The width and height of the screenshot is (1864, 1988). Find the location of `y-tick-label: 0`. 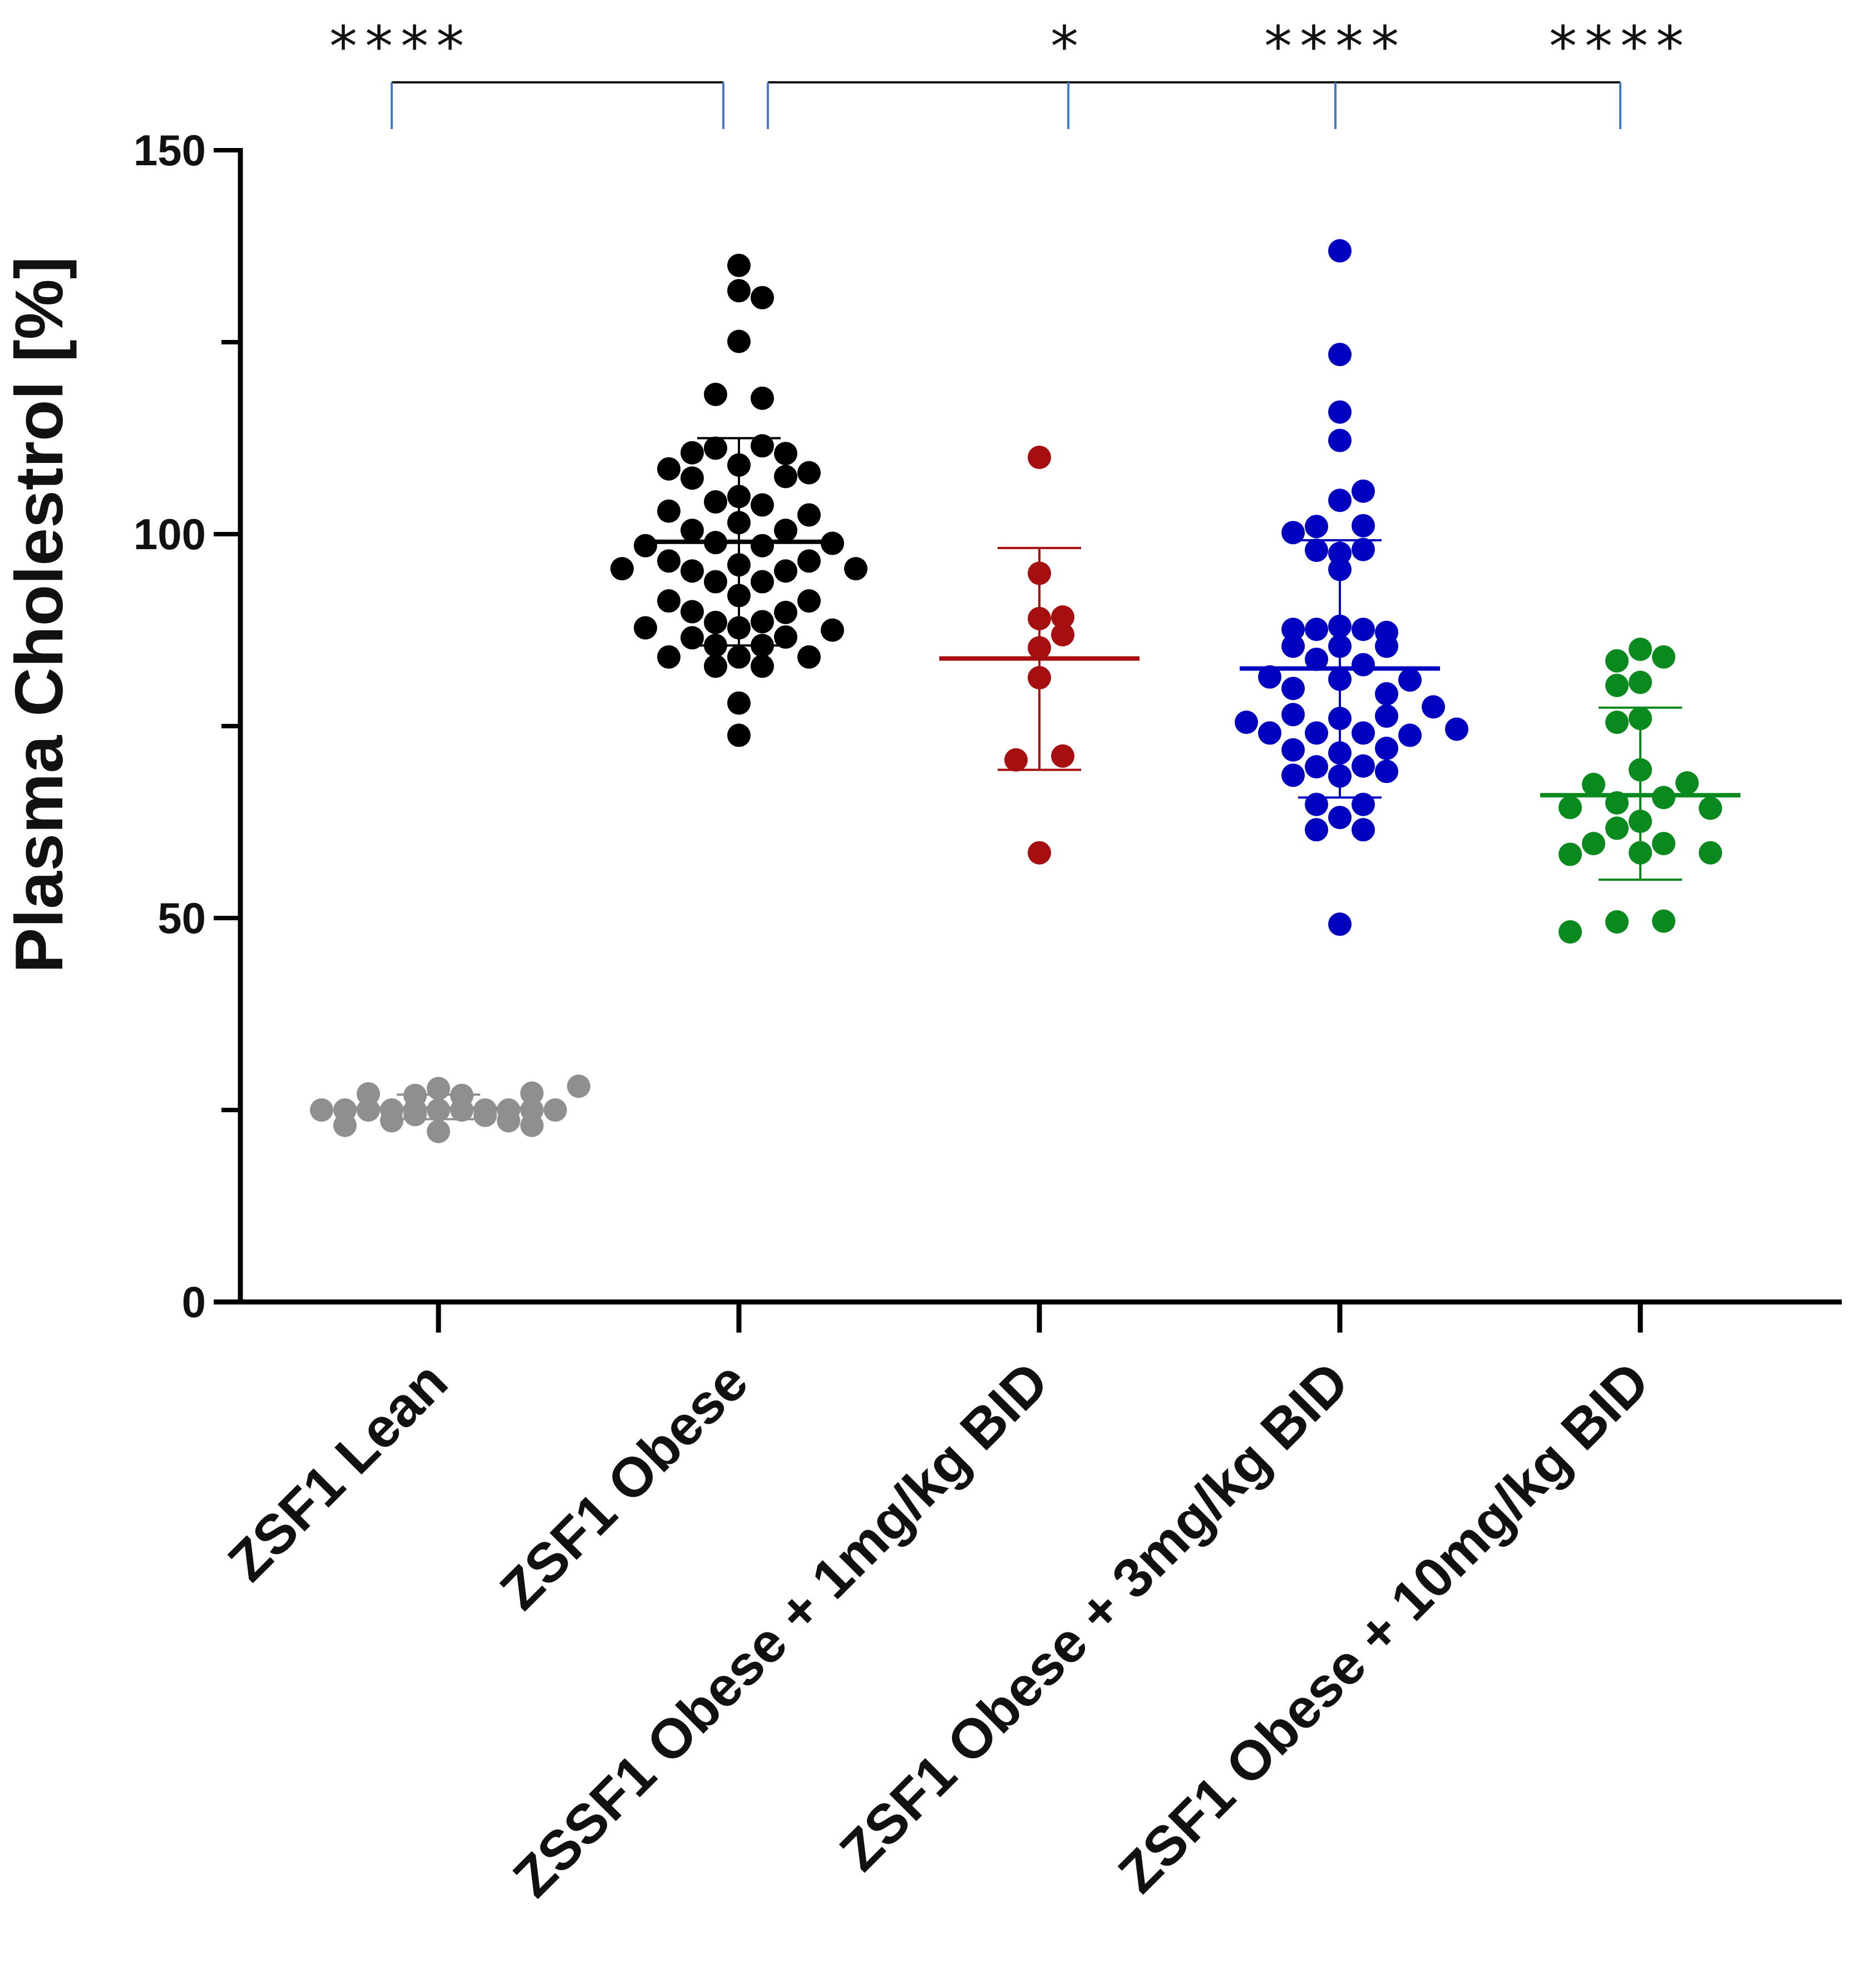

y-tick-label: 0 is located at coordinates (194, 1301).